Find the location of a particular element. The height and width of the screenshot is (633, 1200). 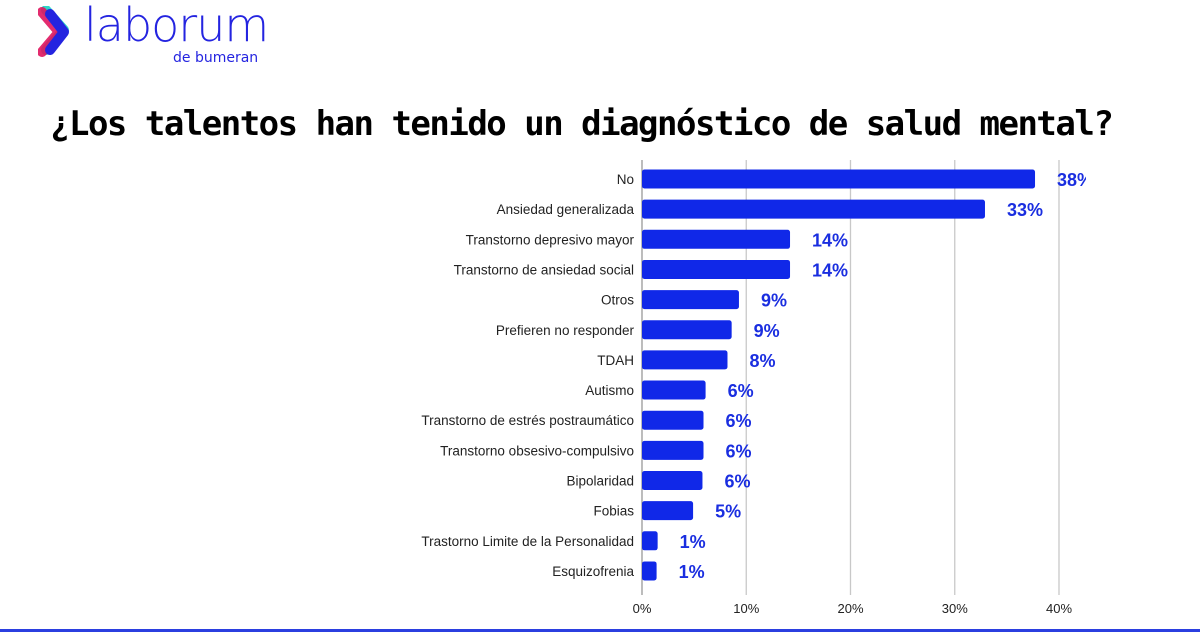

x-tick-label: 20% is located at coordinates (850, 608).